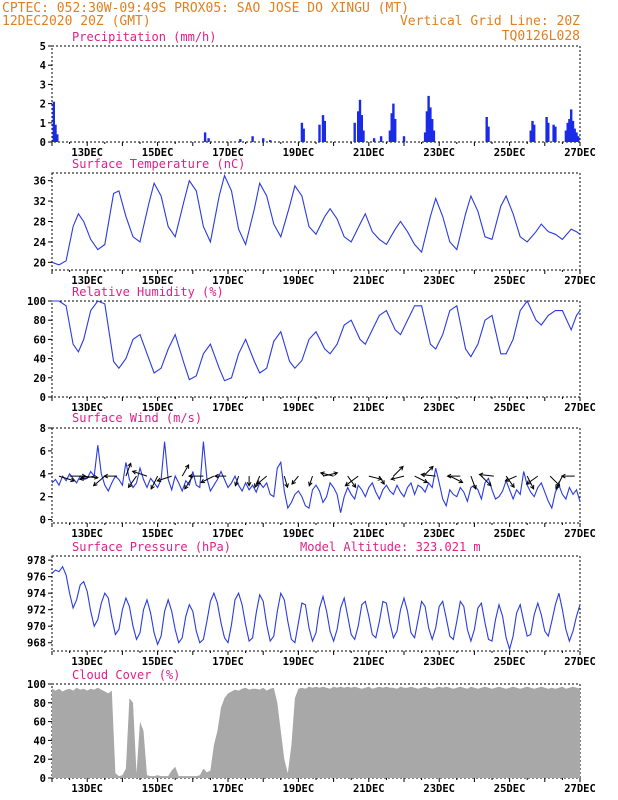 Image resolution: width=618 pixels, height=800 pixels. Describe the element at coordinates (369, 534) in the screenshot. I see `wind-xtick-label: 21DEC` at that location.